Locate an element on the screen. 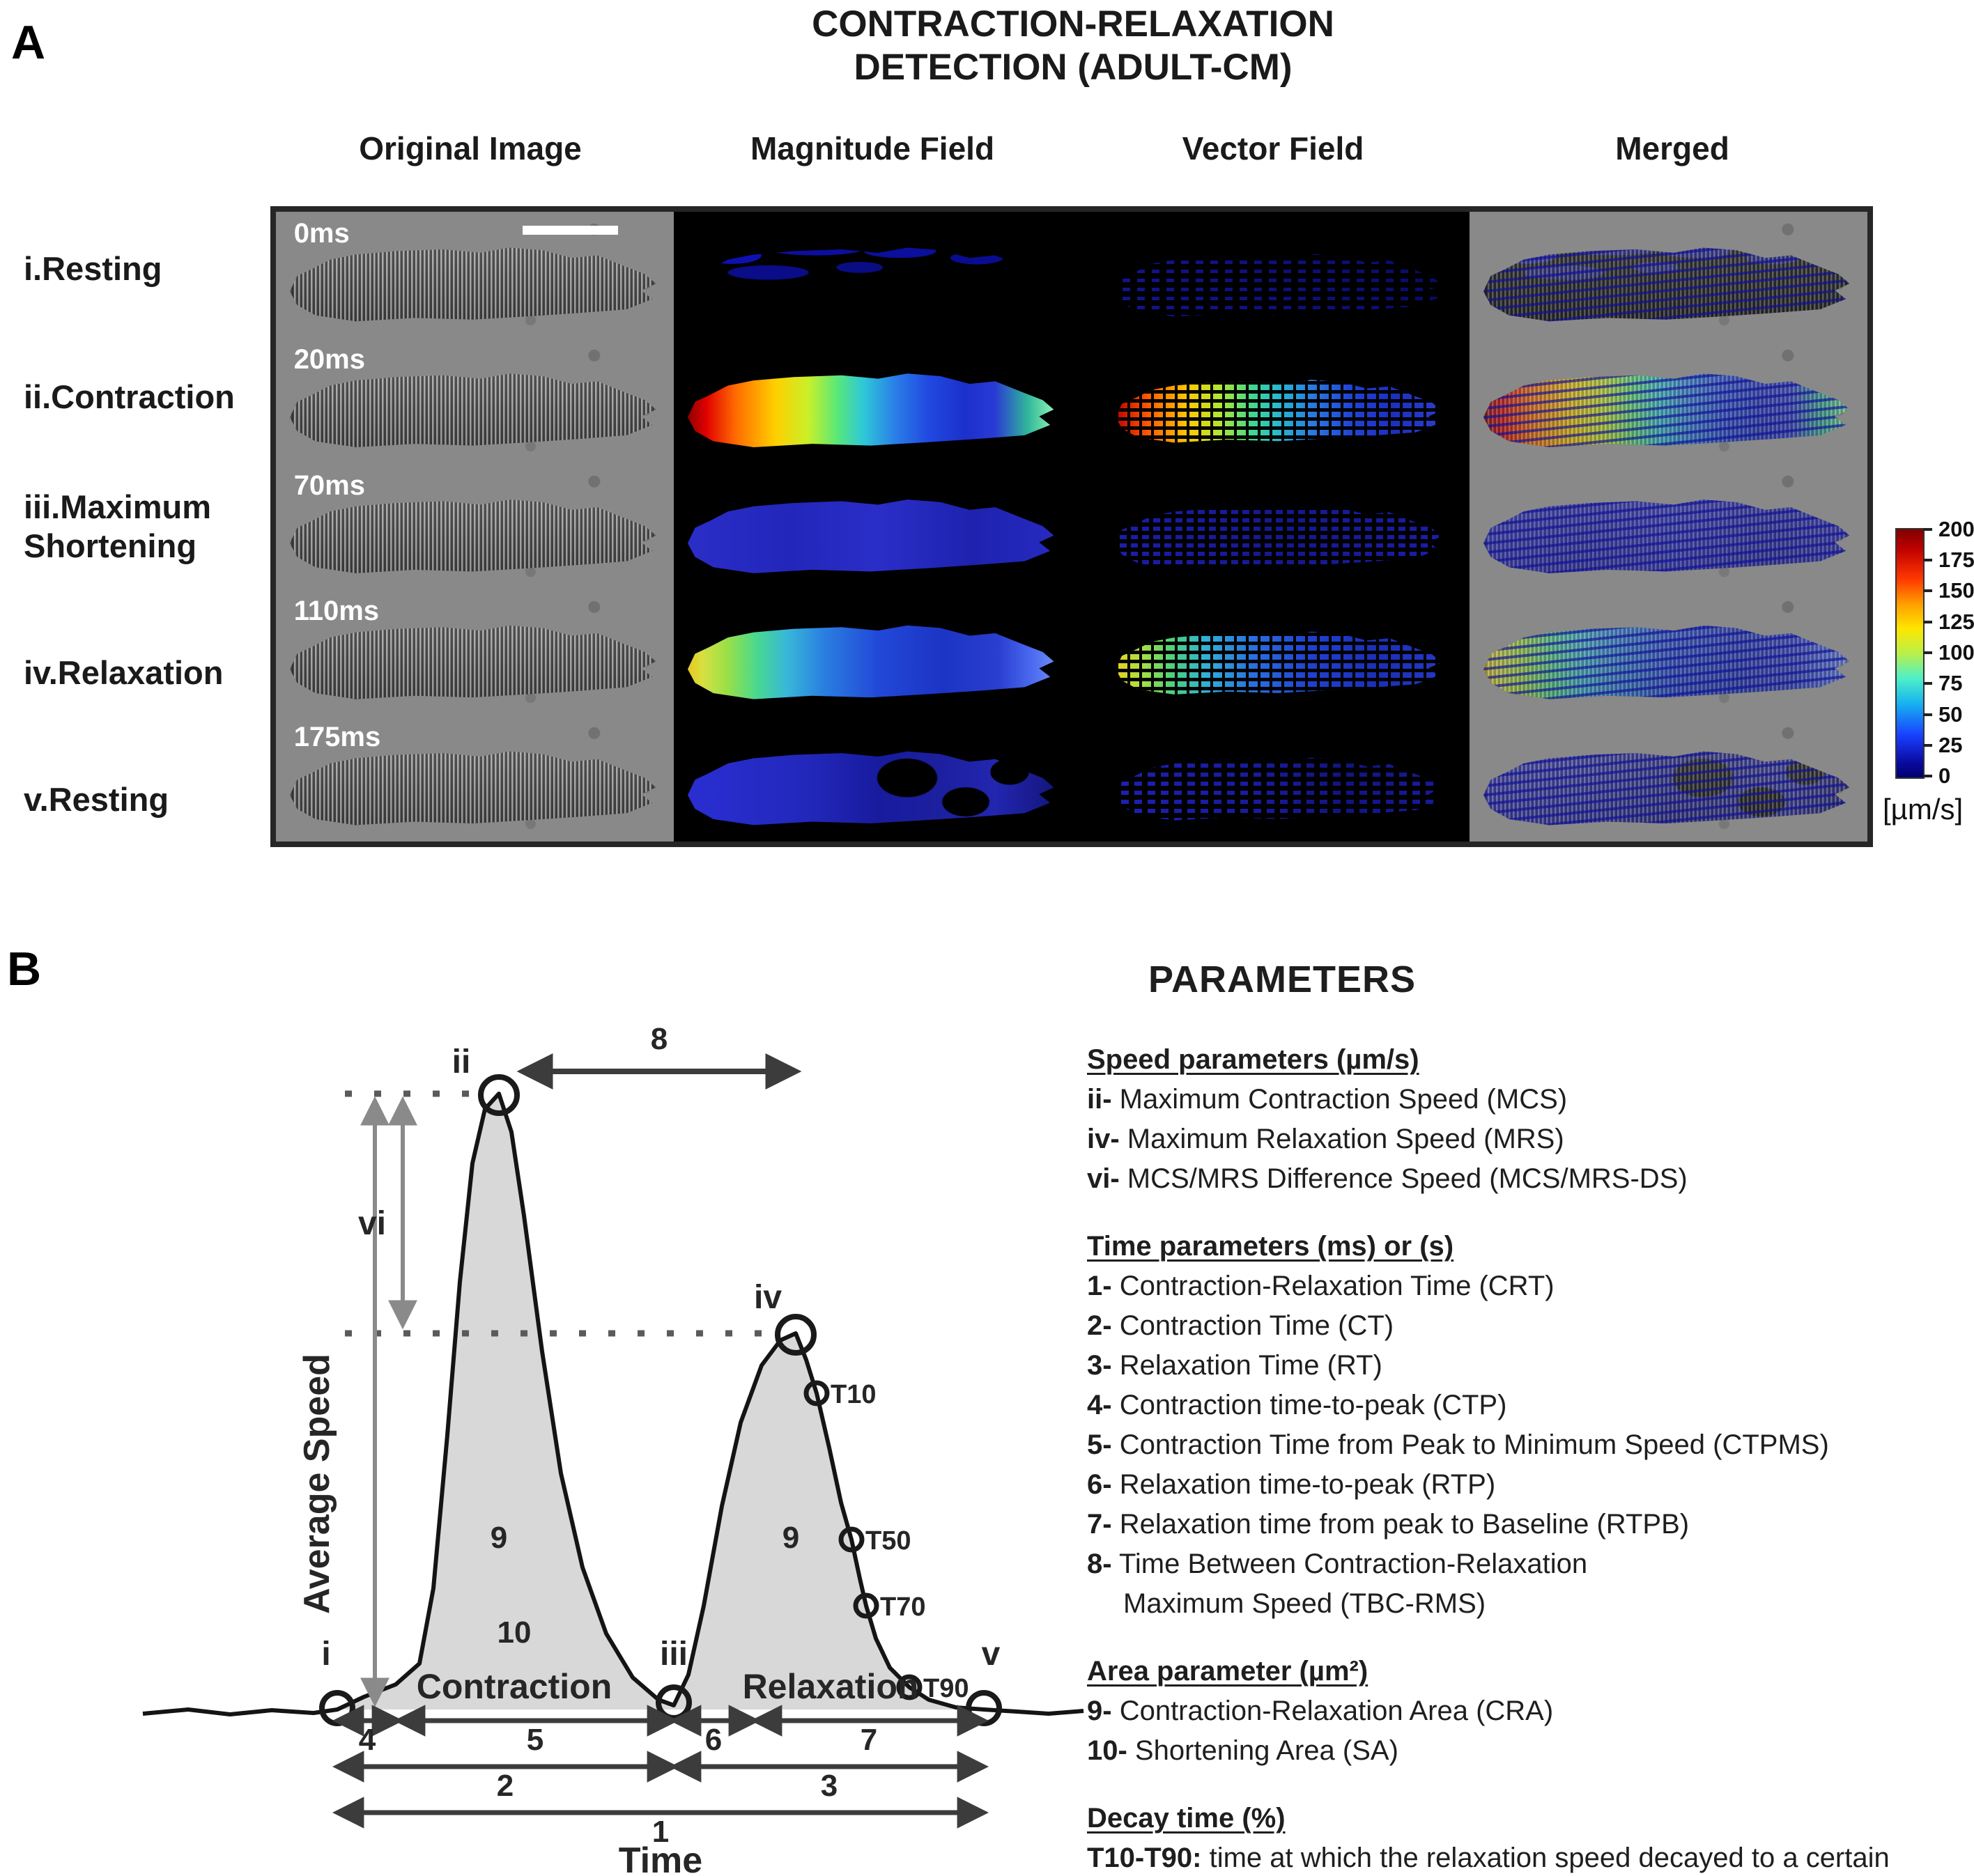 The height and width of the screenshot is (1876, 1974). param-cra: 9- Contraction-Relaxation Area (CRA) is located at coordinates (1320, 1711).